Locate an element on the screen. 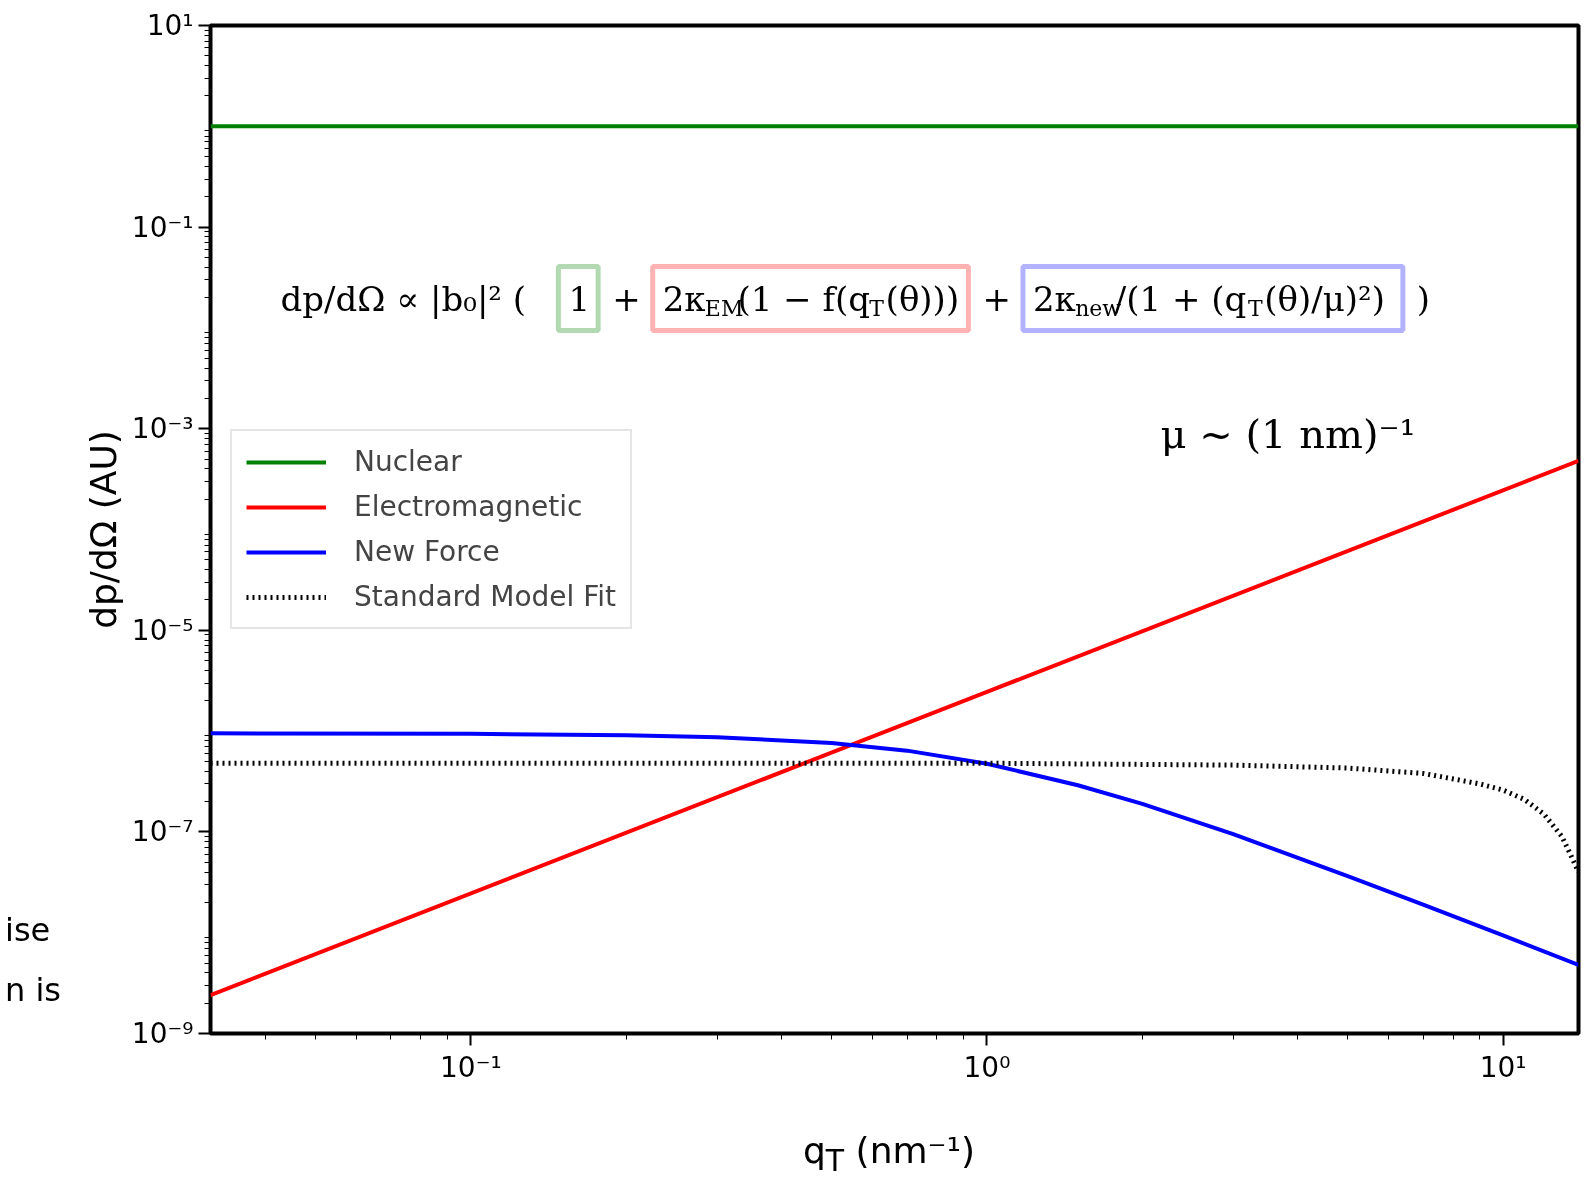 The height and width of the screenshot is (1183, 1596). y-tick-label: 10⁻³ is located at coordinates (162, 429).